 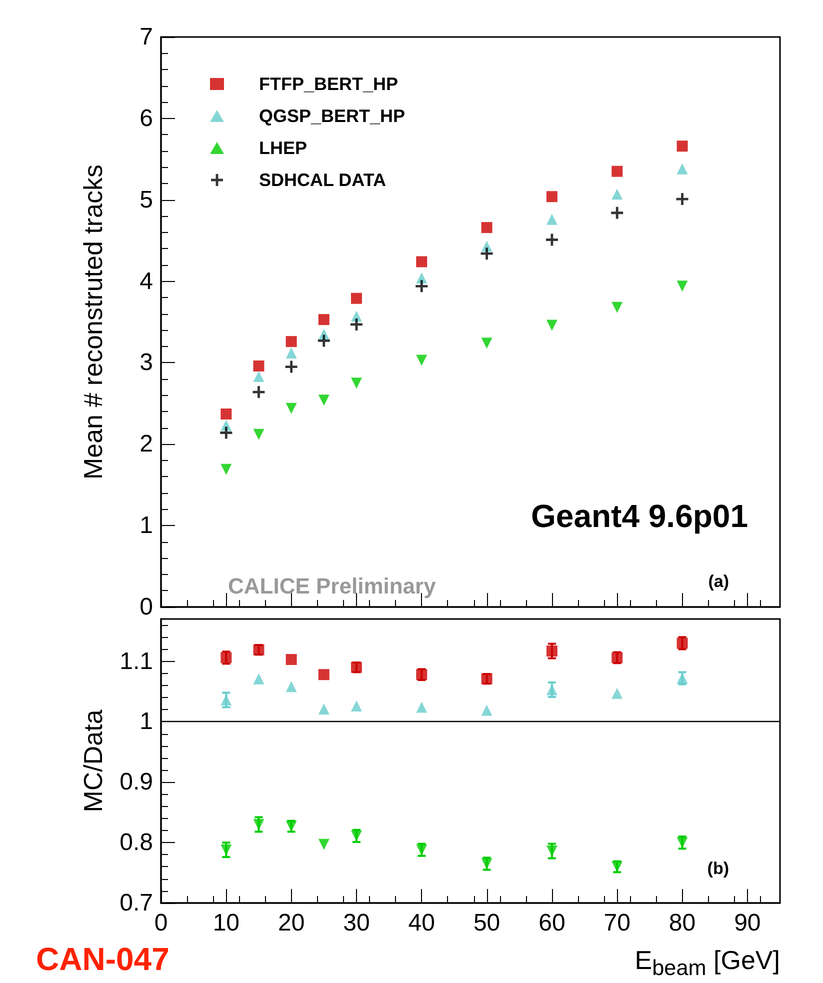 What do you see at coordinates (719, 581) in the screenshot?
I see `annotation: (a)` at bounding box center [719, 581].